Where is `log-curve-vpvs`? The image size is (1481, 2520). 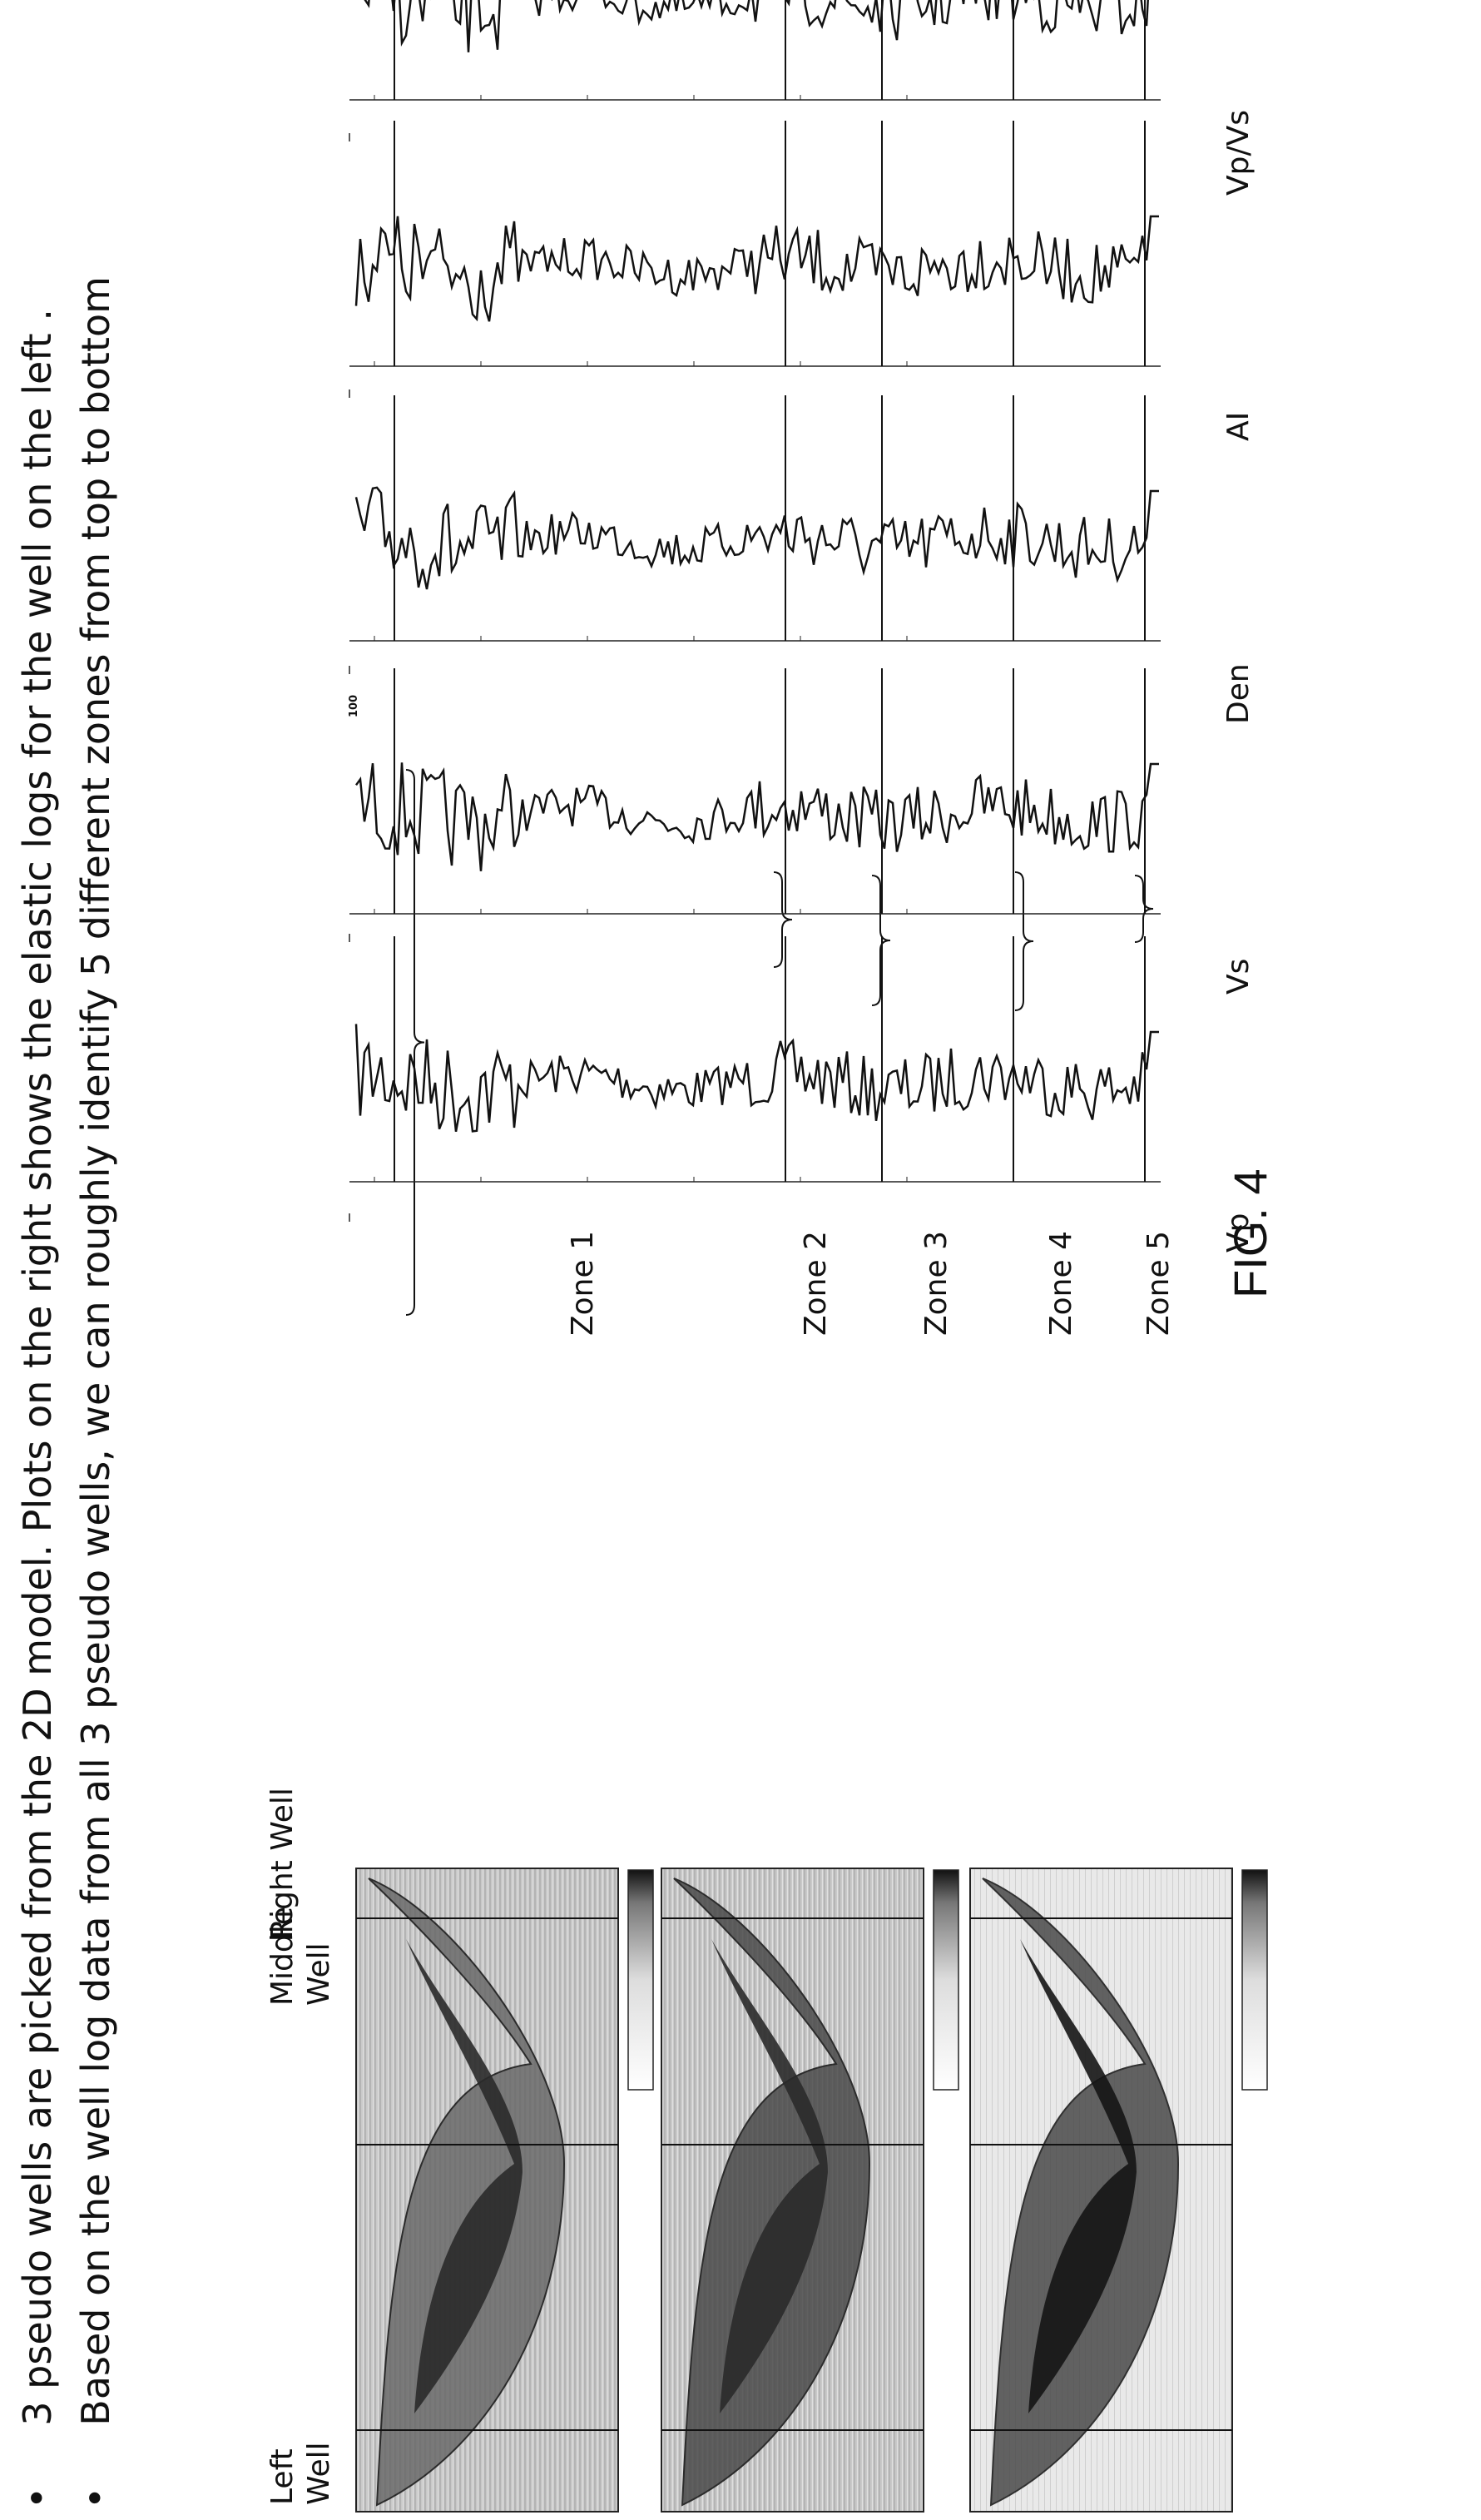 log-curve-vpvs is located at coordinates (756, 26).